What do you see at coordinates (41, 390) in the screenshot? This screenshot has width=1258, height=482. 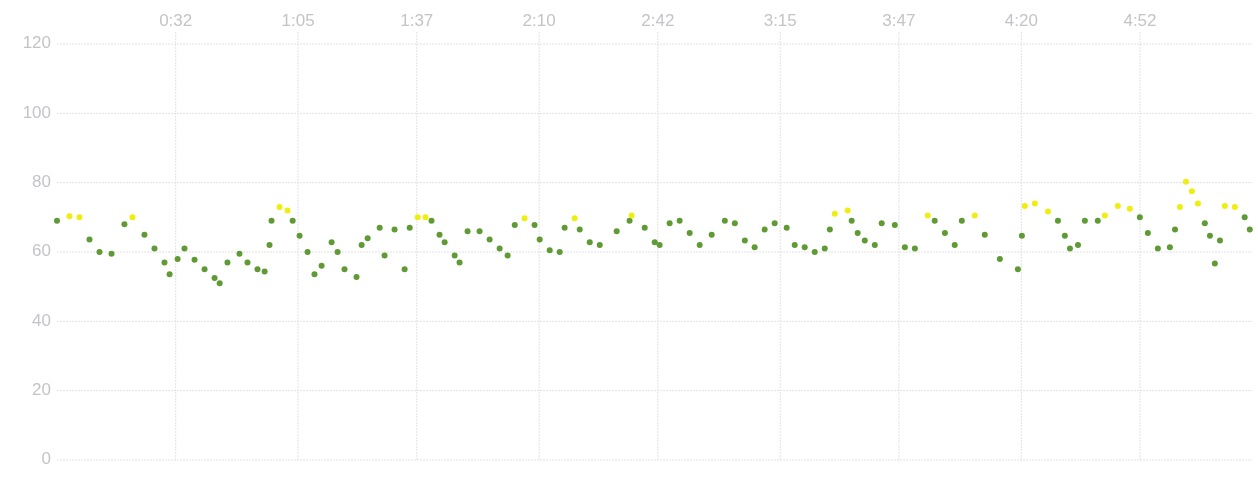 I see `y-tick-label: 20` at bounding box center [41, 390].